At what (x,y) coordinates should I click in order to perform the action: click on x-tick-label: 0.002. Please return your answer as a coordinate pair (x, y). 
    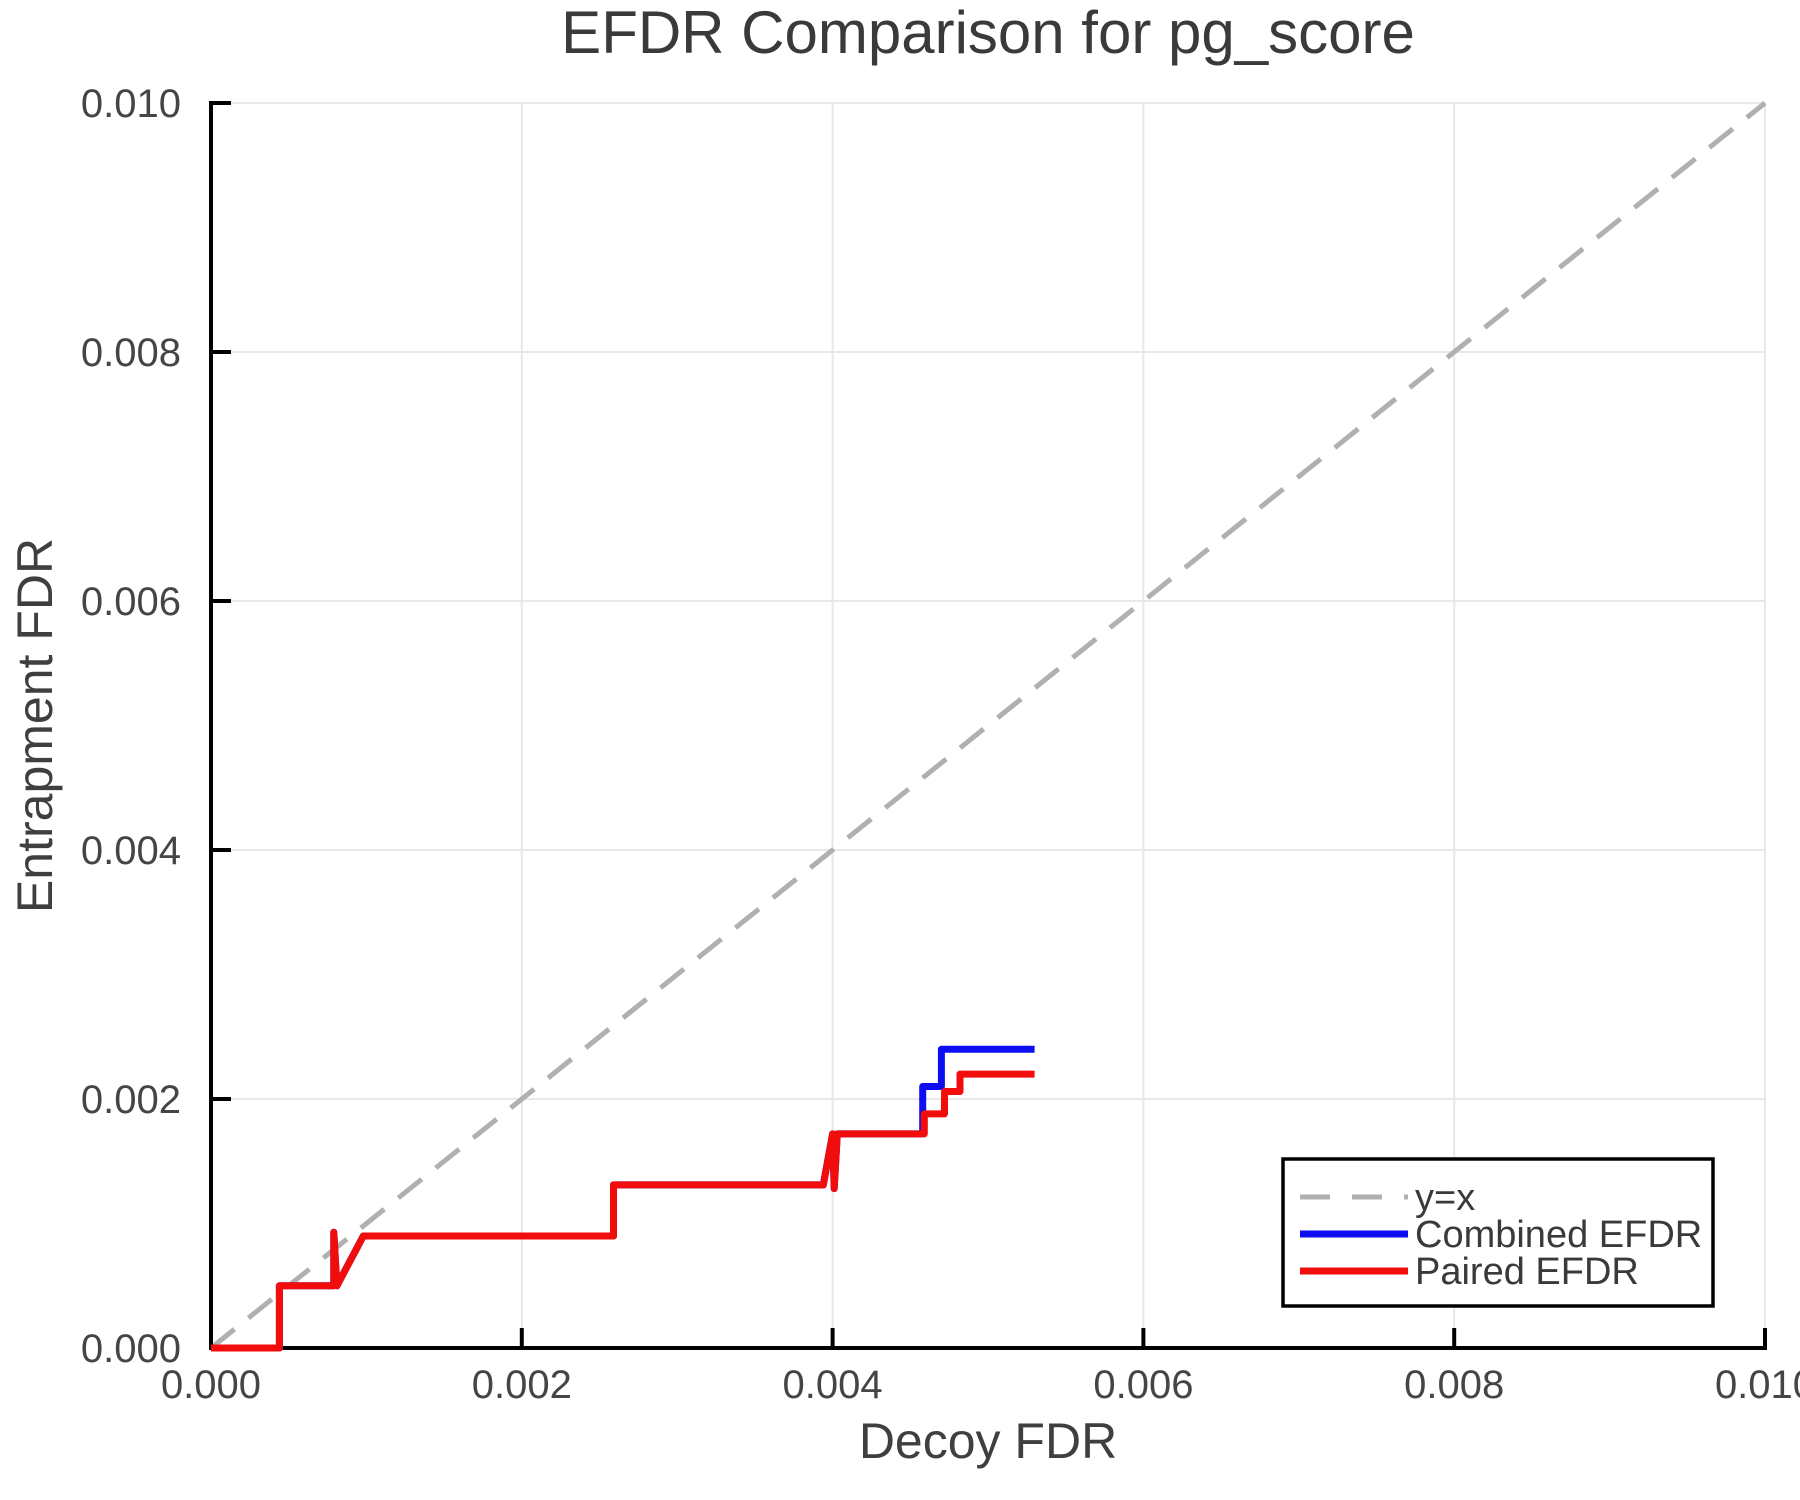
    Looking at the image, I should click on (522, 1385).